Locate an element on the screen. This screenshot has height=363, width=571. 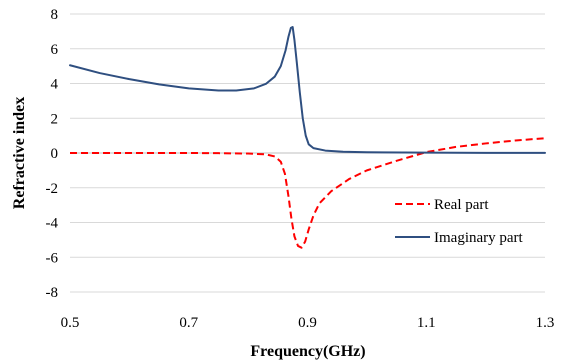
legend: Real part Imaginary part is located at coordinates (459, 221).